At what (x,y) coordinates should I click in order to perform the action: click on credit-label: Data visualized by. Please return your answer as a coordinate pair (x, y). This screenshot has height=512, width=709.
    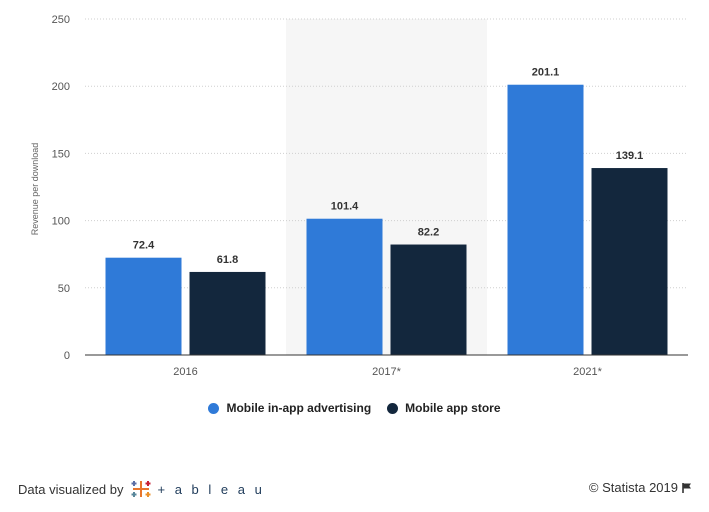
    Looking at the image, I should click on (71, 489).